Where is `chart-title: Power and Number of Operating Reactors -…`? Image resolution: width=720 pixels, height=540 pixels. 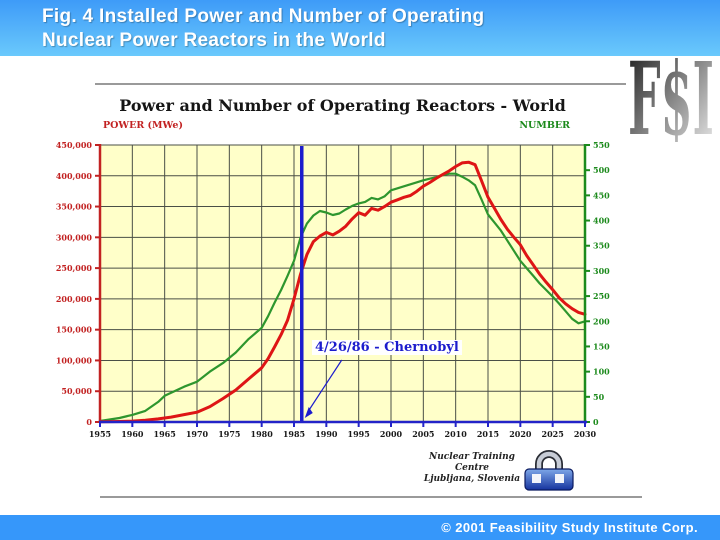
chart-title: Power and Number of Operating Reactors -… is located at coordinates (342, 105).